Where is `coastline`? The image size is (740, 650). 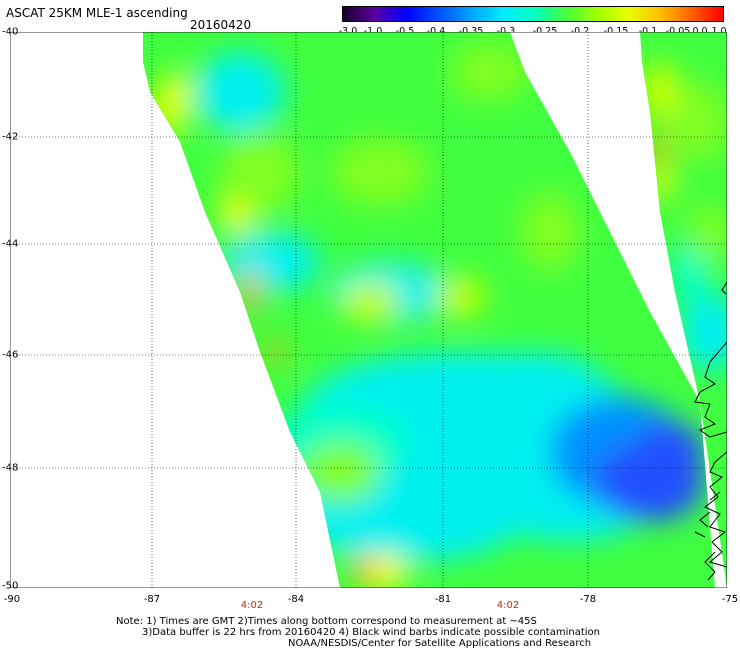 coastline is located at coordinates (710, 431).